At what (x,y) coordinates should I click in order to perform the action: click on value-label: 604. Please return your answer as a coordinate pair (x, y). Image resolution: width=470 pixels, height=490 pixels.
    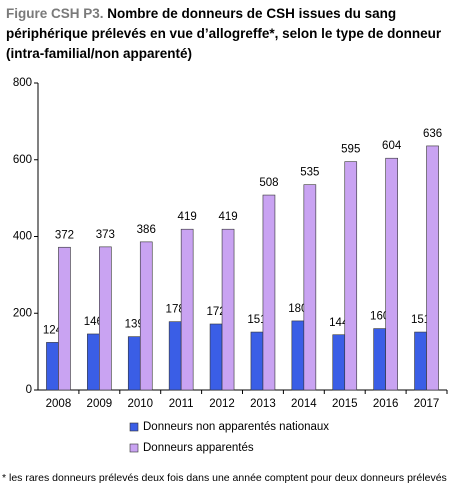
    Looking at the image, I should click on (392, 146).